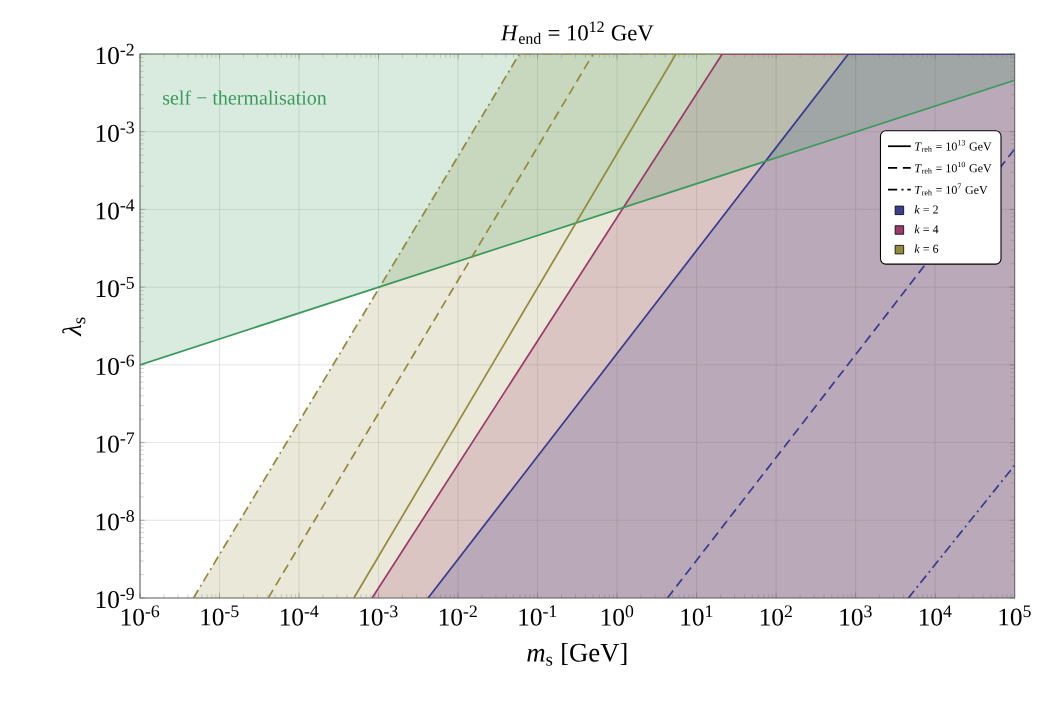 The width and height of the screenshot is (1040, 704). Describe the element at coordinates (953, 167) in the screenshot. I see `legend-label: T$_{reh}$ = 10$^{10}$ GeV` at that location.